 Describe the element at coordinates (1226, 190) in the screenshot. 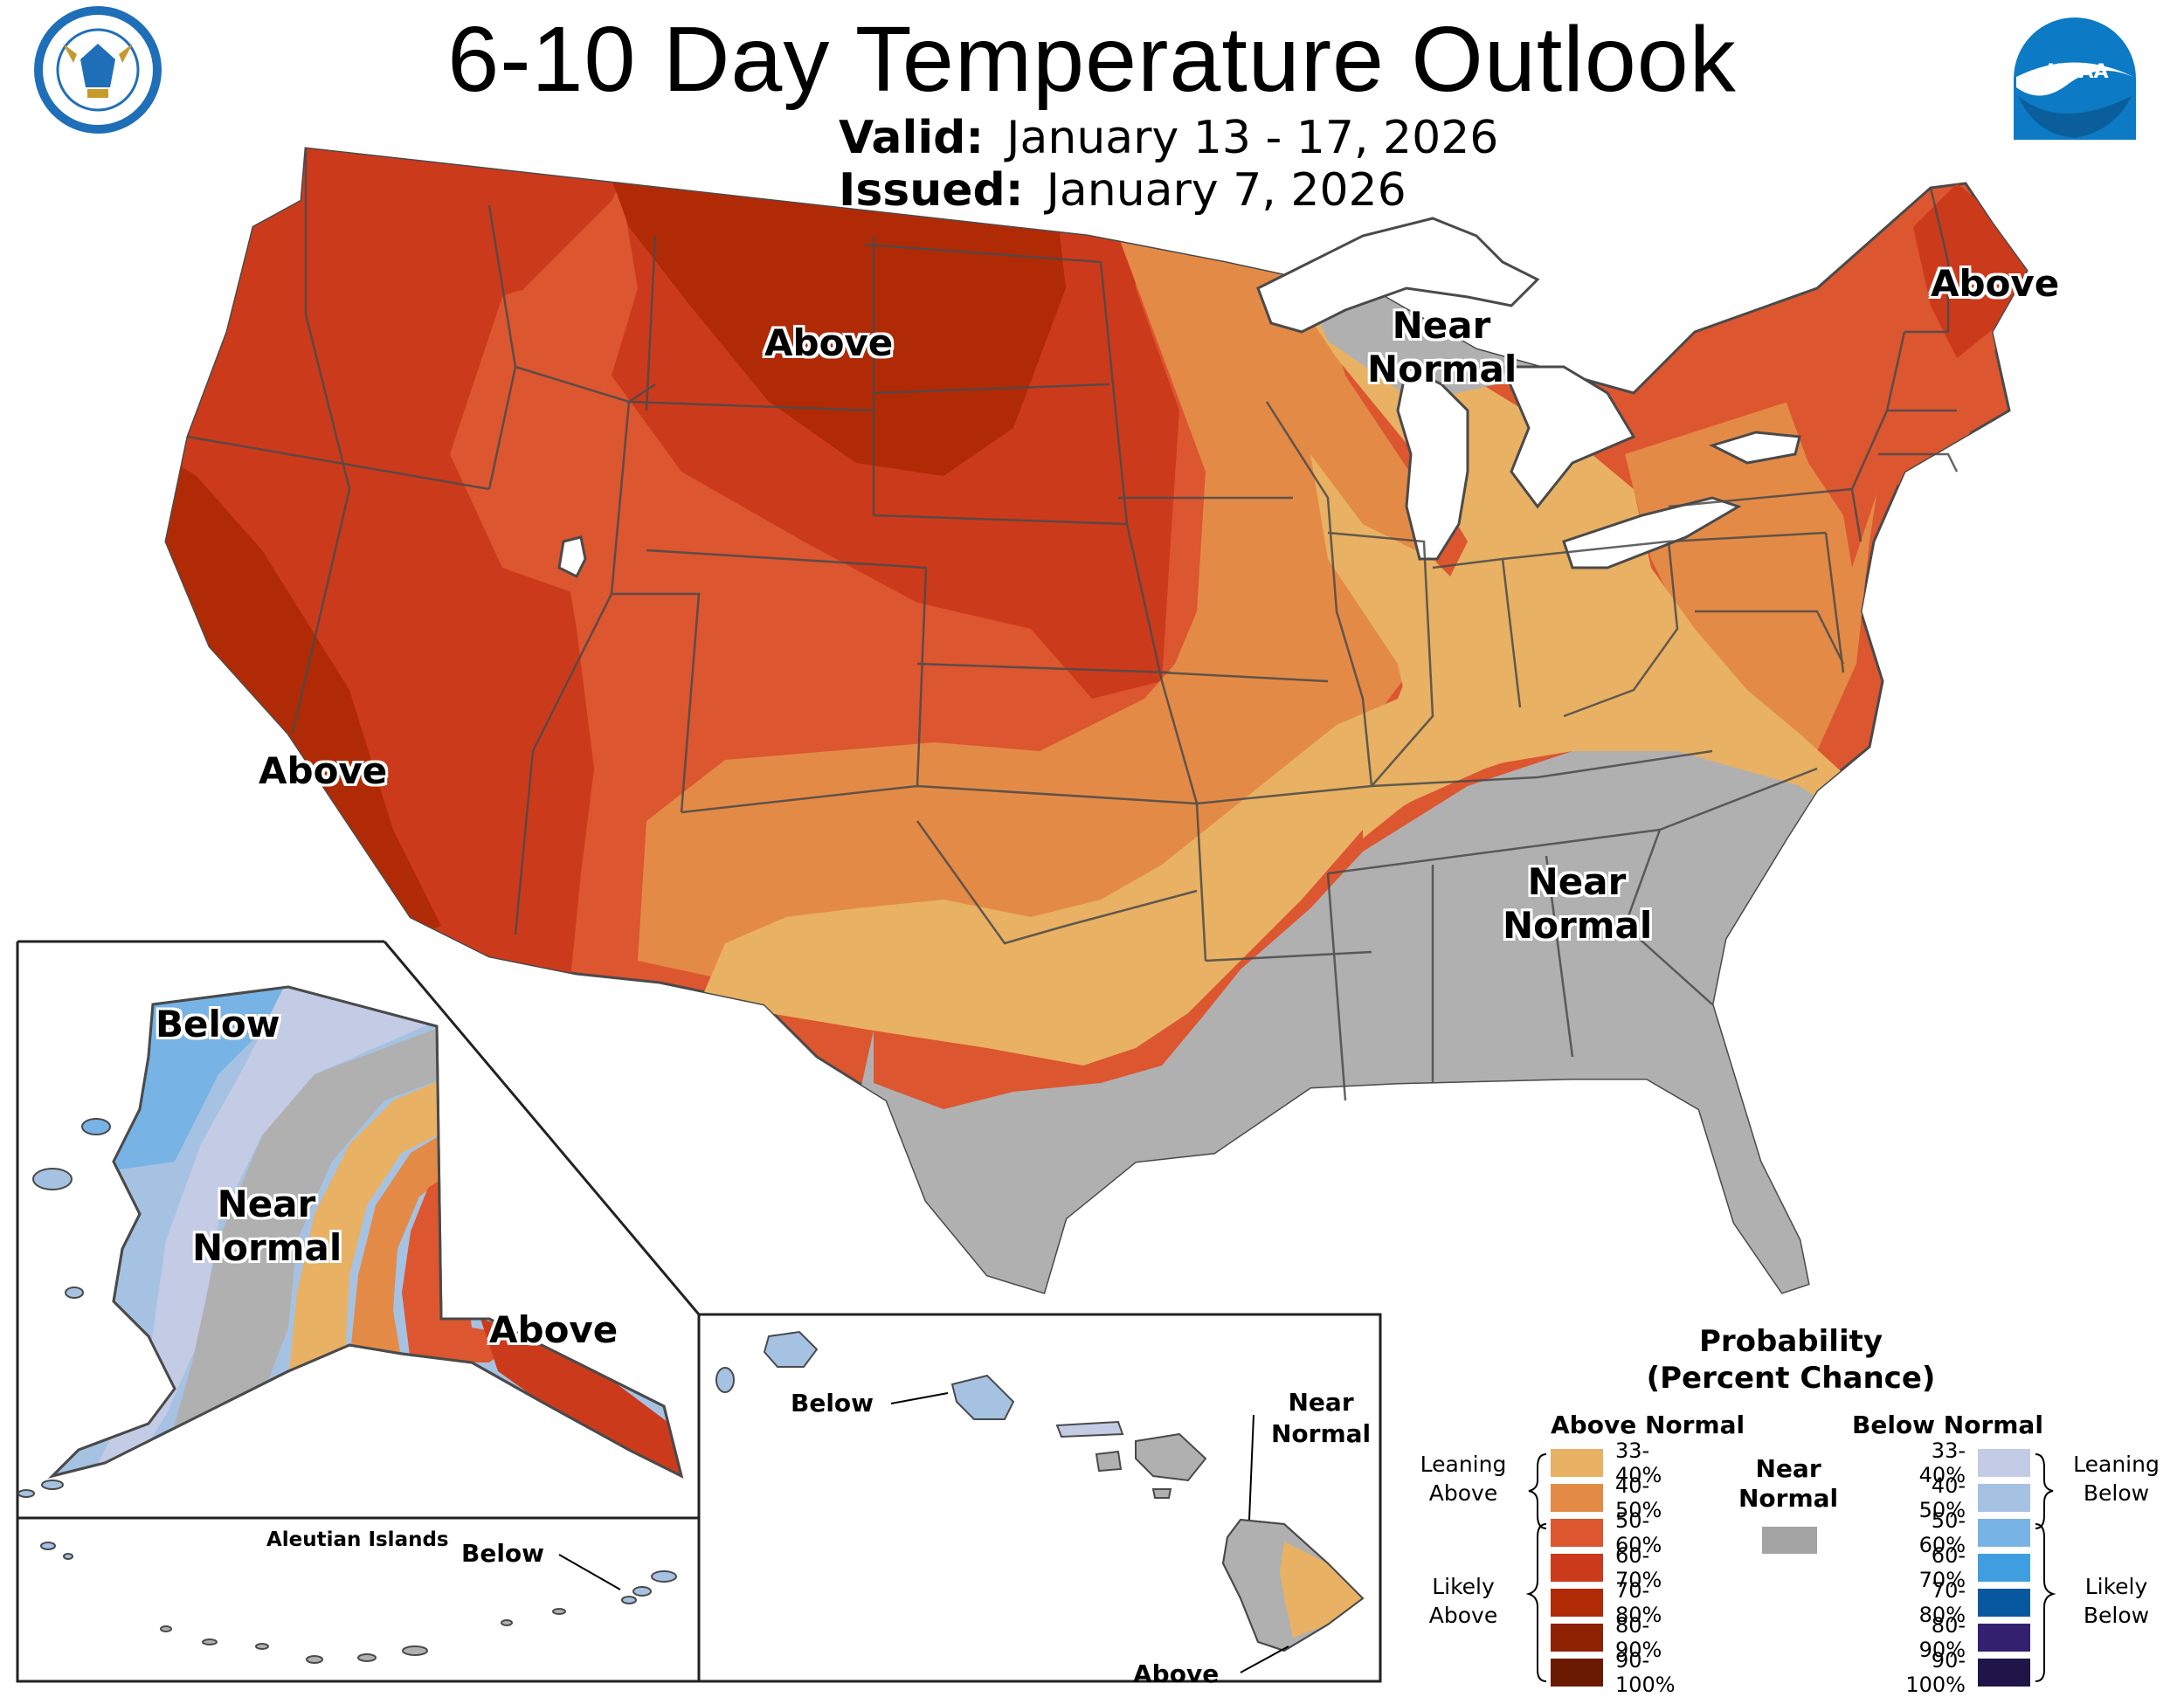

I see `issued-value: January 7, 2026` at that location.